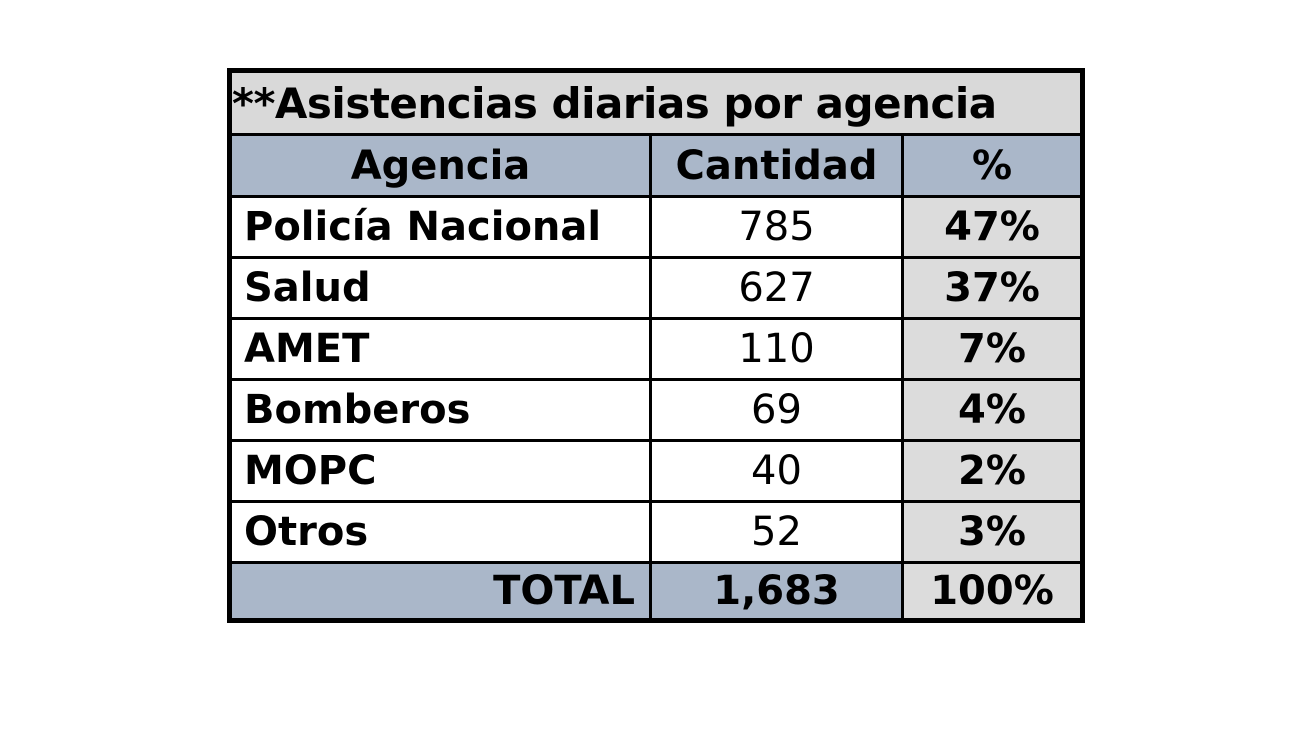 This screenshot has height=731, width=1300. I want to click on pct-cell: 37%, so click(992, 288).